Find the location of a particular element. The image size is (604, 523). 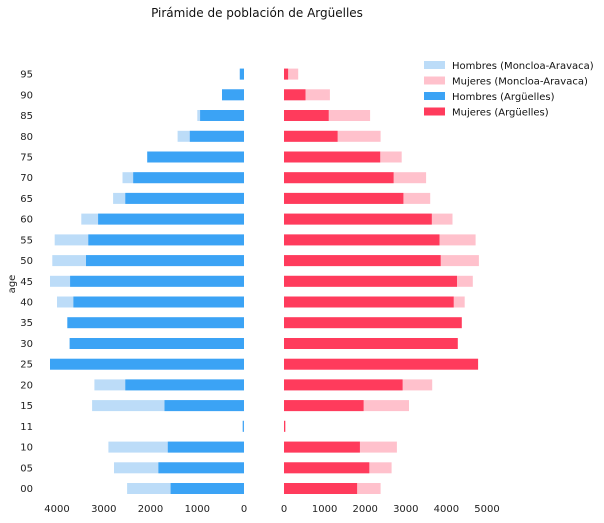

age-tick-label: 60 is located at coordinates (26, 220).